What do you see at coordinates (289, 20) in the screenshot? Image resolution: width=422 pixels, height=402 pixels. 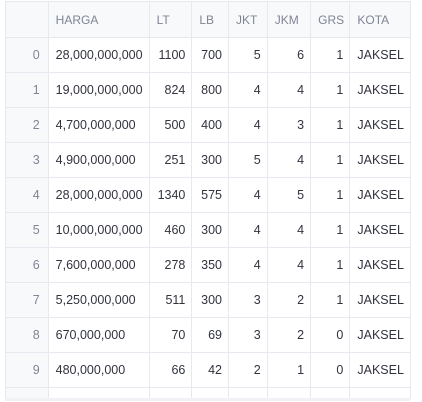 I see `column-header-jkm: JKM` at bounding box center [289, 20].